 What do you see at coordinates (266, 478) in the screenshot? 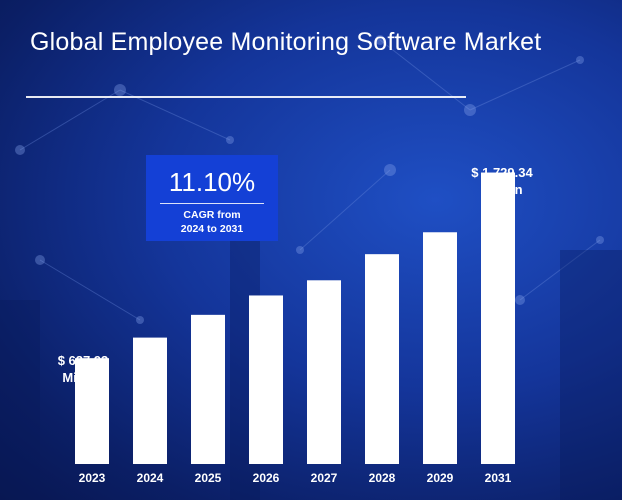
I see `x-tick-label-2026: 2026` at bounding box center [266, 478].